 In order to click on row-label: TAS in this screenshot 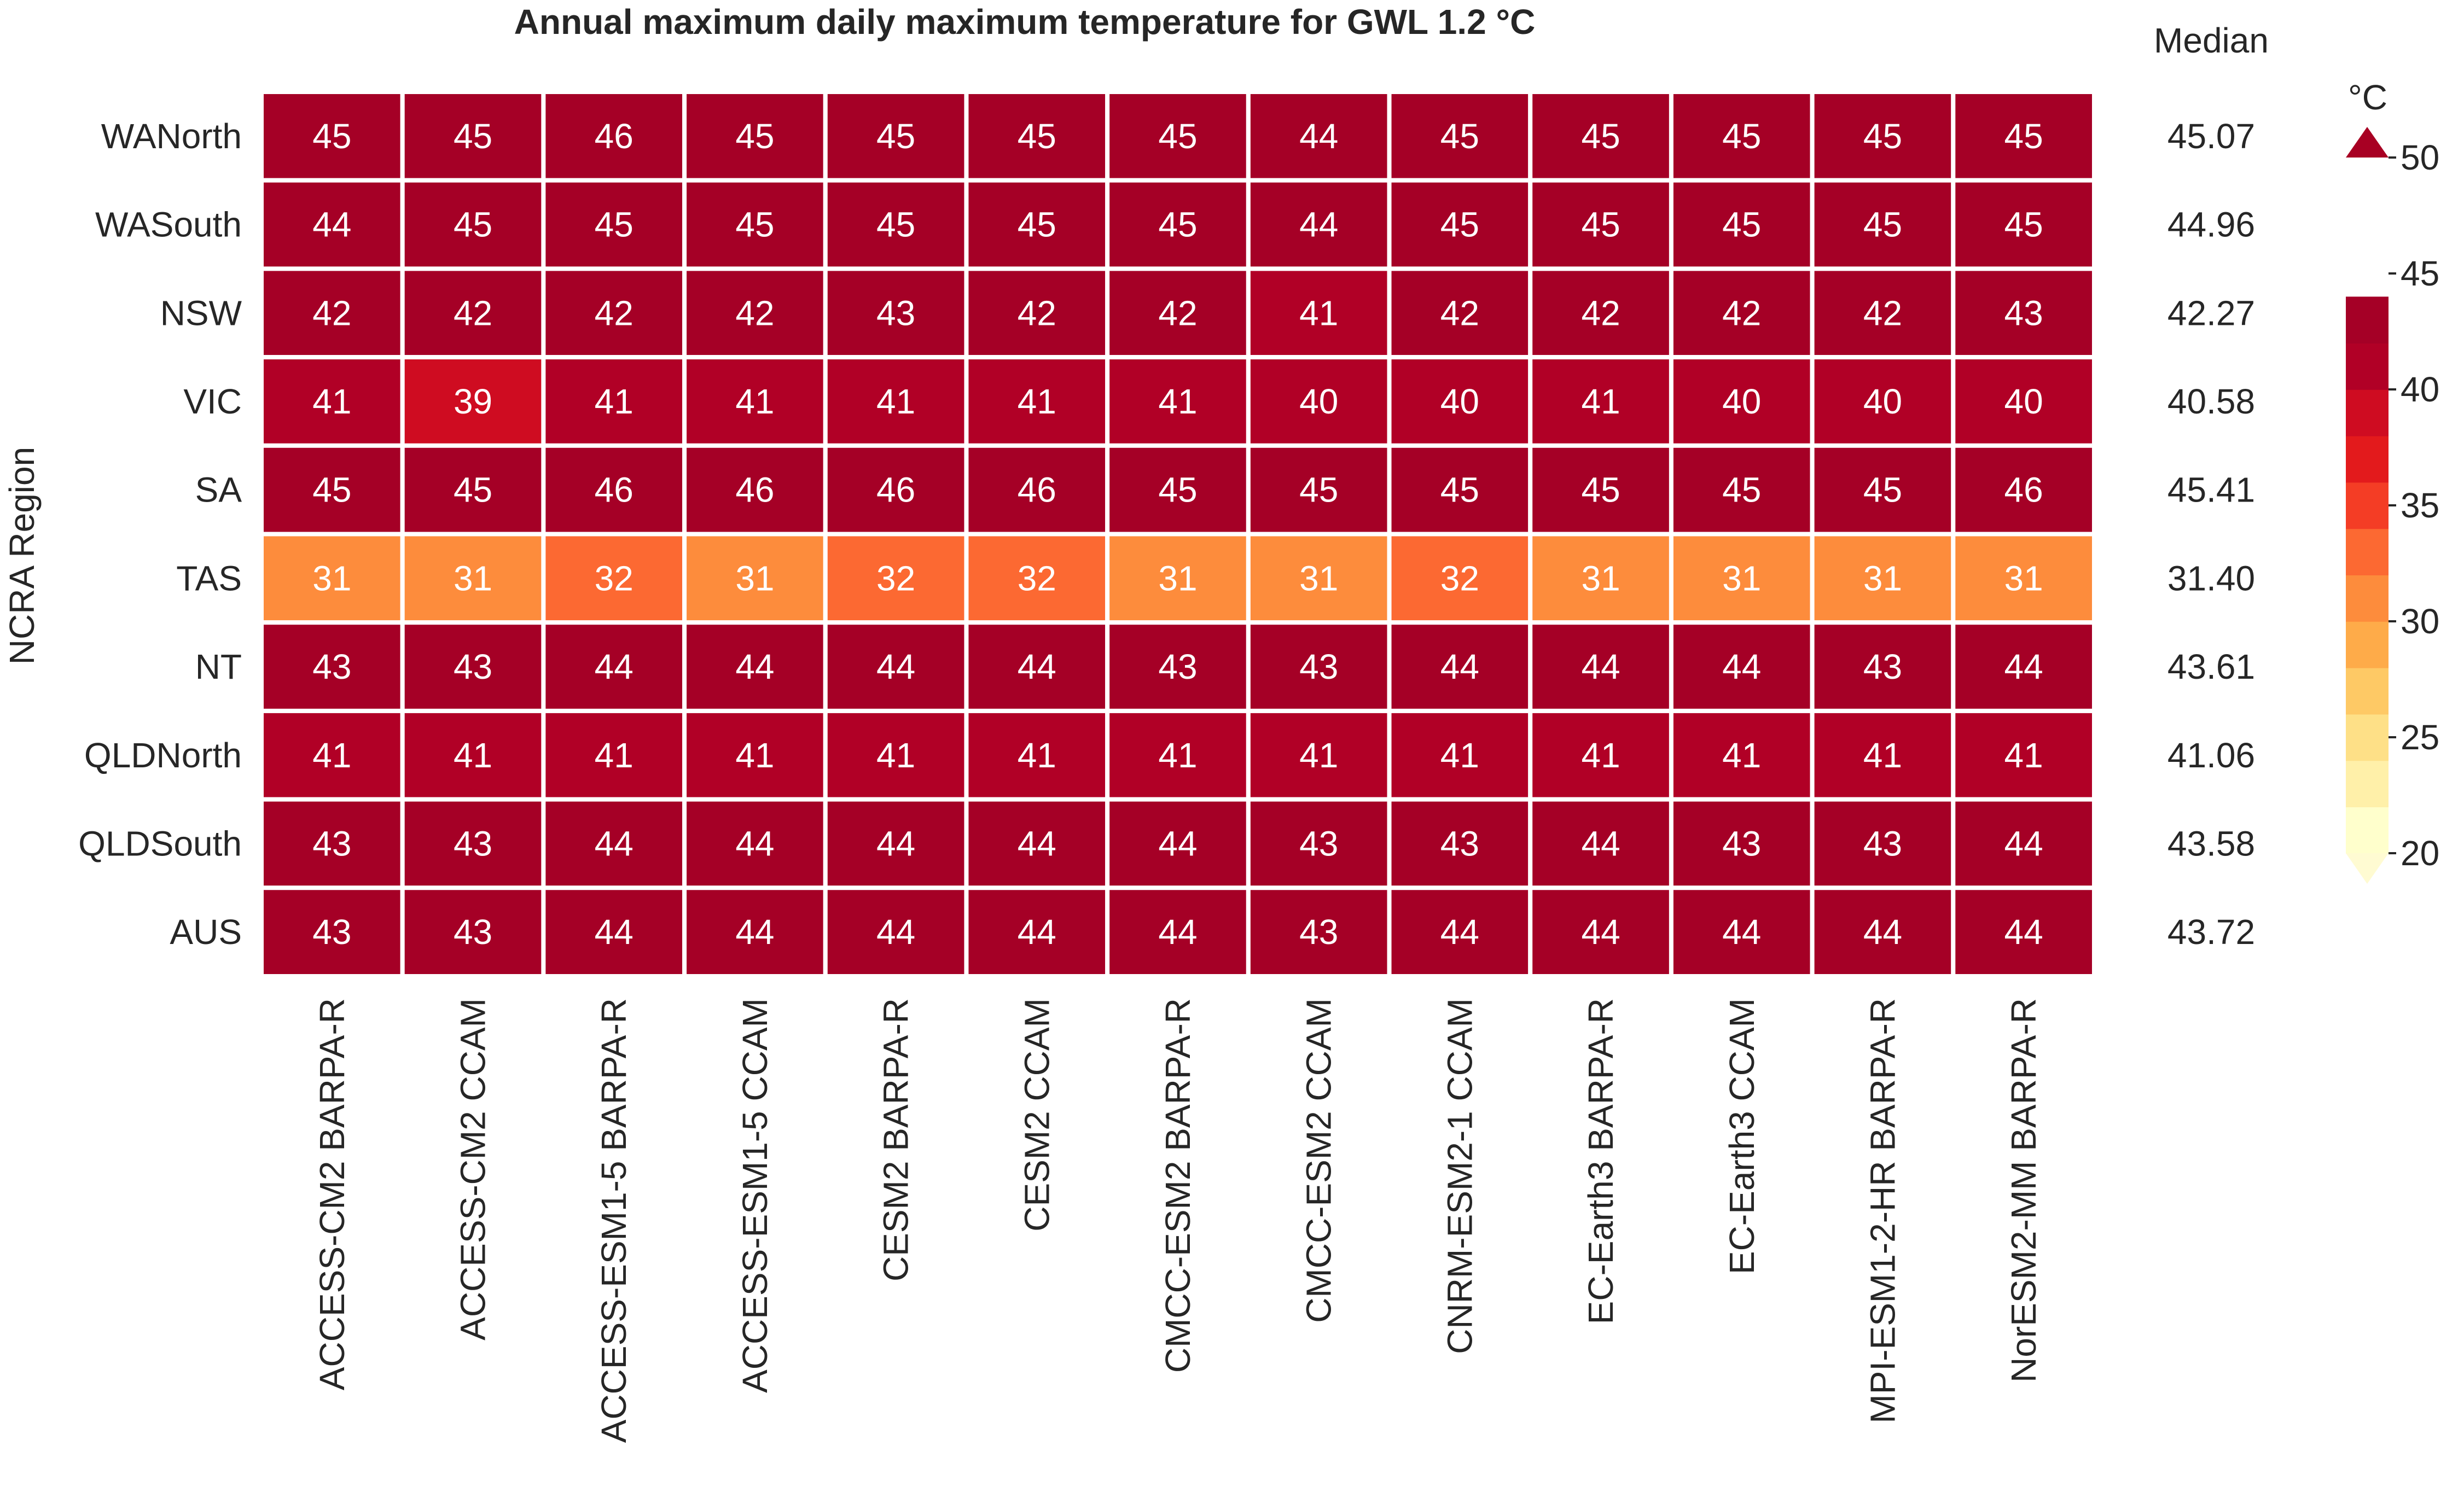, I will do `click(209, 578)`.